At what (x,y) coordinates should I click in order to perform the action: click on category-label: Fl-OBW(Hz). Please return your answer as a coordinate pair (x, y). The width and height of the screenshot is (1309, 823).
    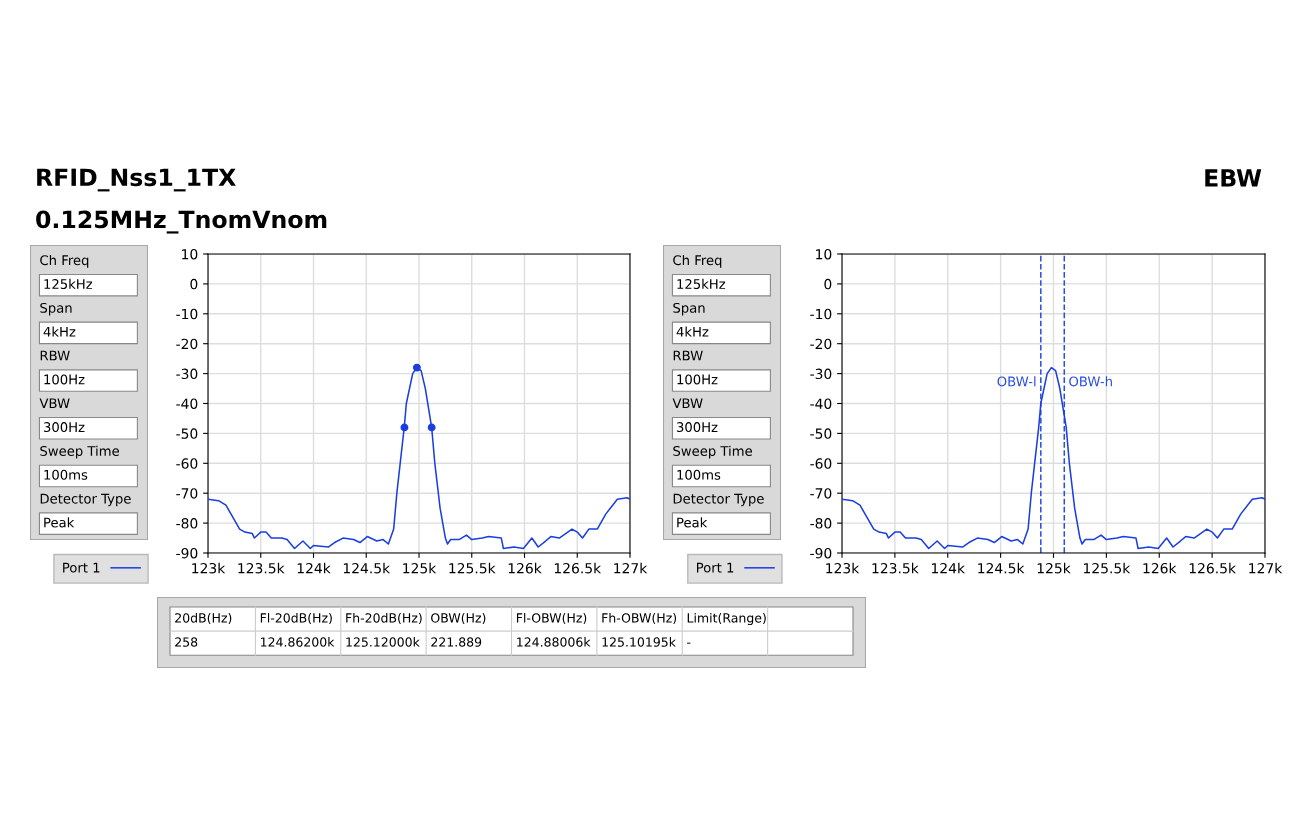
    Looking at the image, I should click on (551, 618).